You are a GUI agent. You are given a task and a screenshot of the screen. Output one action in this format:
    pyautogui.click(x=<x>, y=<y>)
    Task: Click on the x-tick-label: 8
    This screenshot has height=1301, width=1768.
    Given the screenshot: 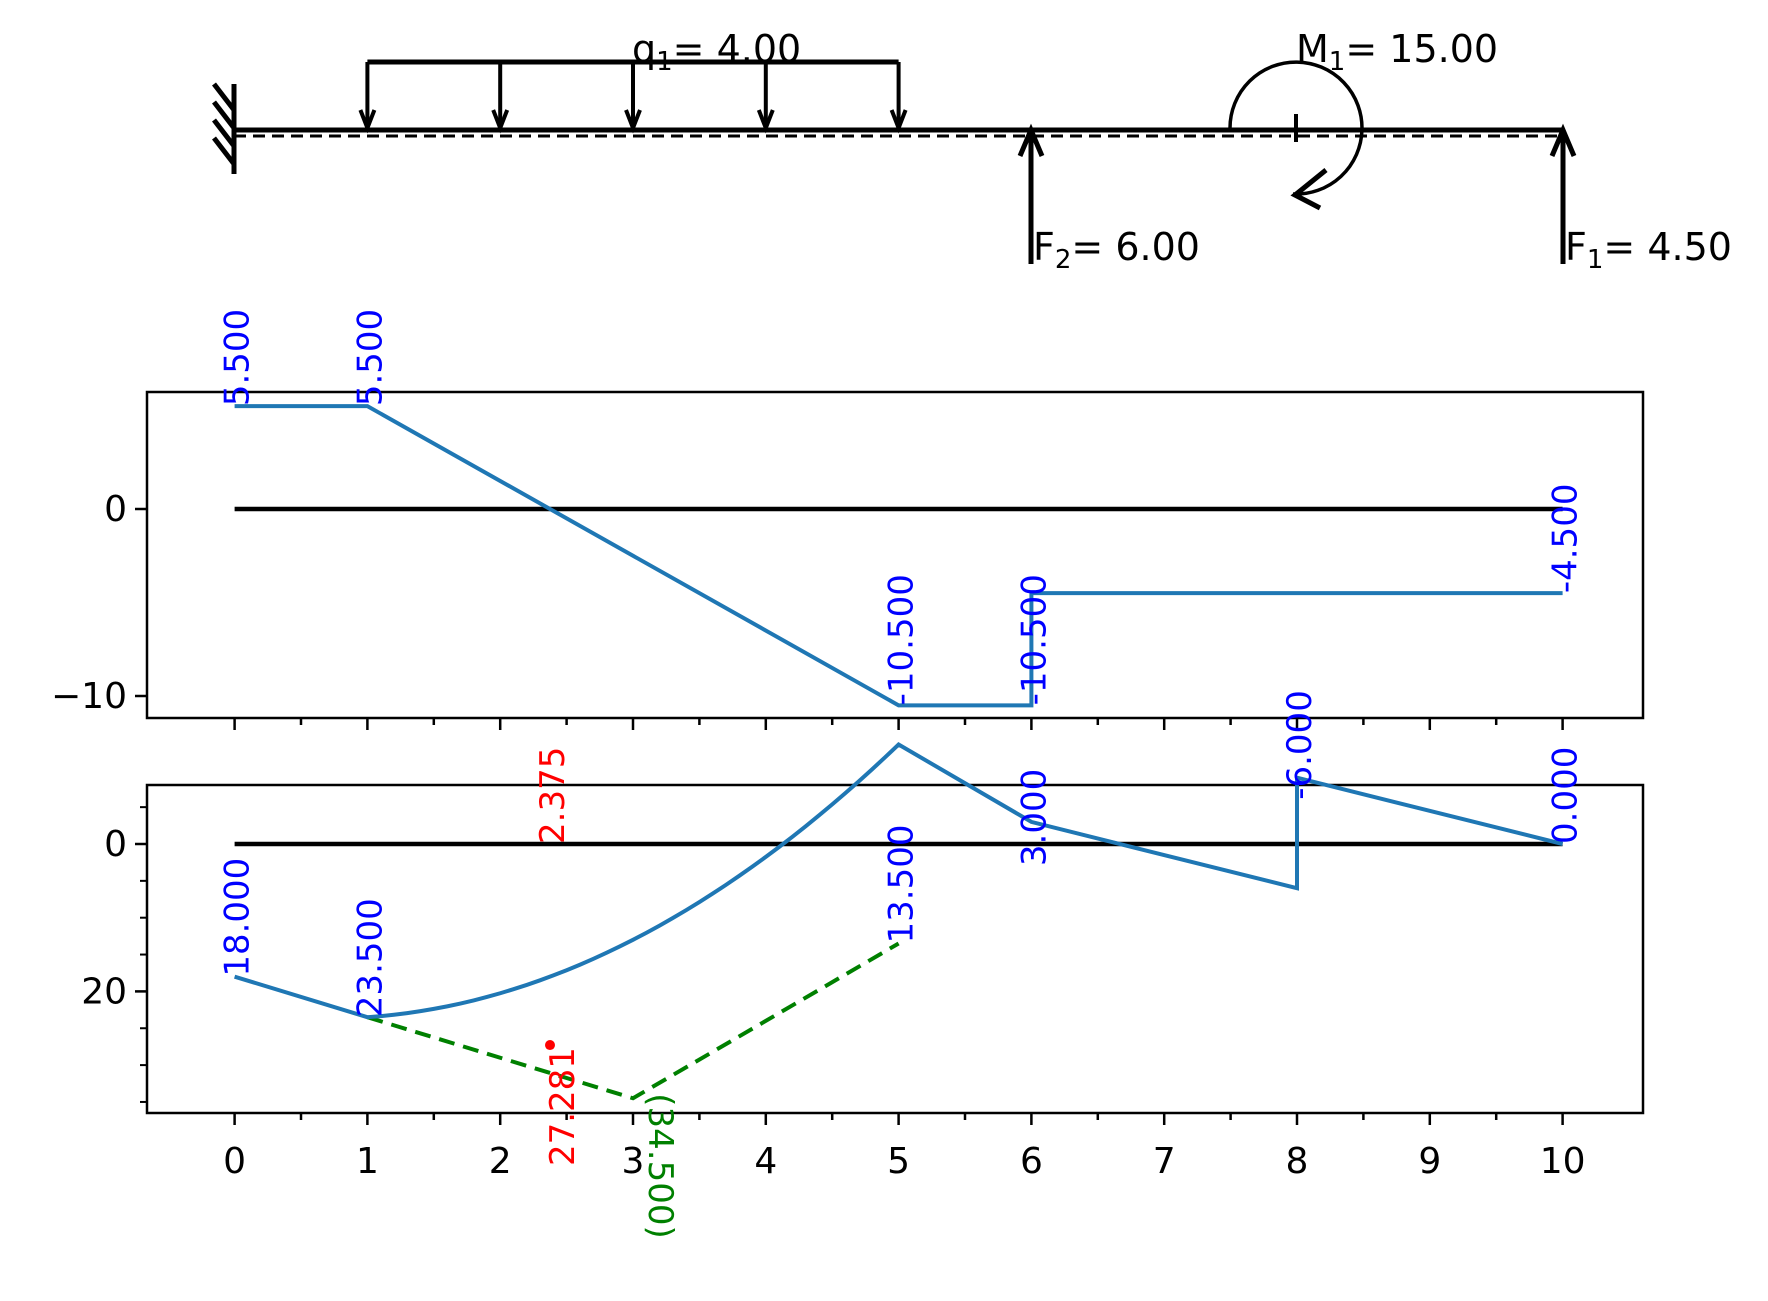 What is the action you would take?
    pyautogui.click(x=1297, y=1161)
    